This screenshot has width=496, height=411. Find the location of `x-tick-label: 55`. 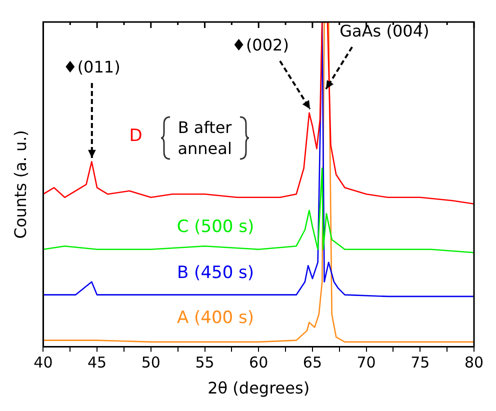

x-tick-label: 55 is located at coordinates (204, 363).